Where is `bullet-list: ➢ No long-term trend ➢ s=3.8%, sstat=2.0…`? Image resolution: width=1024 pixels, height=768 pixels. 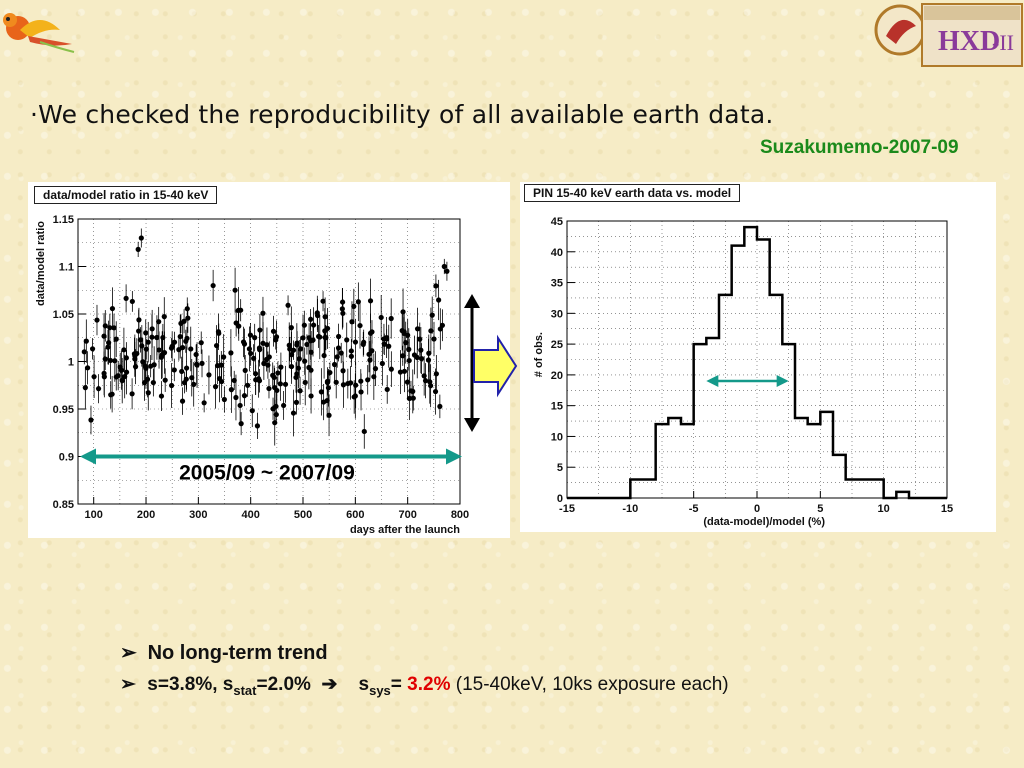
bullet-list: ➢ No long-term trend ➢ s=3.8%, sstat=2.0… is located at coordinates (424, 673).